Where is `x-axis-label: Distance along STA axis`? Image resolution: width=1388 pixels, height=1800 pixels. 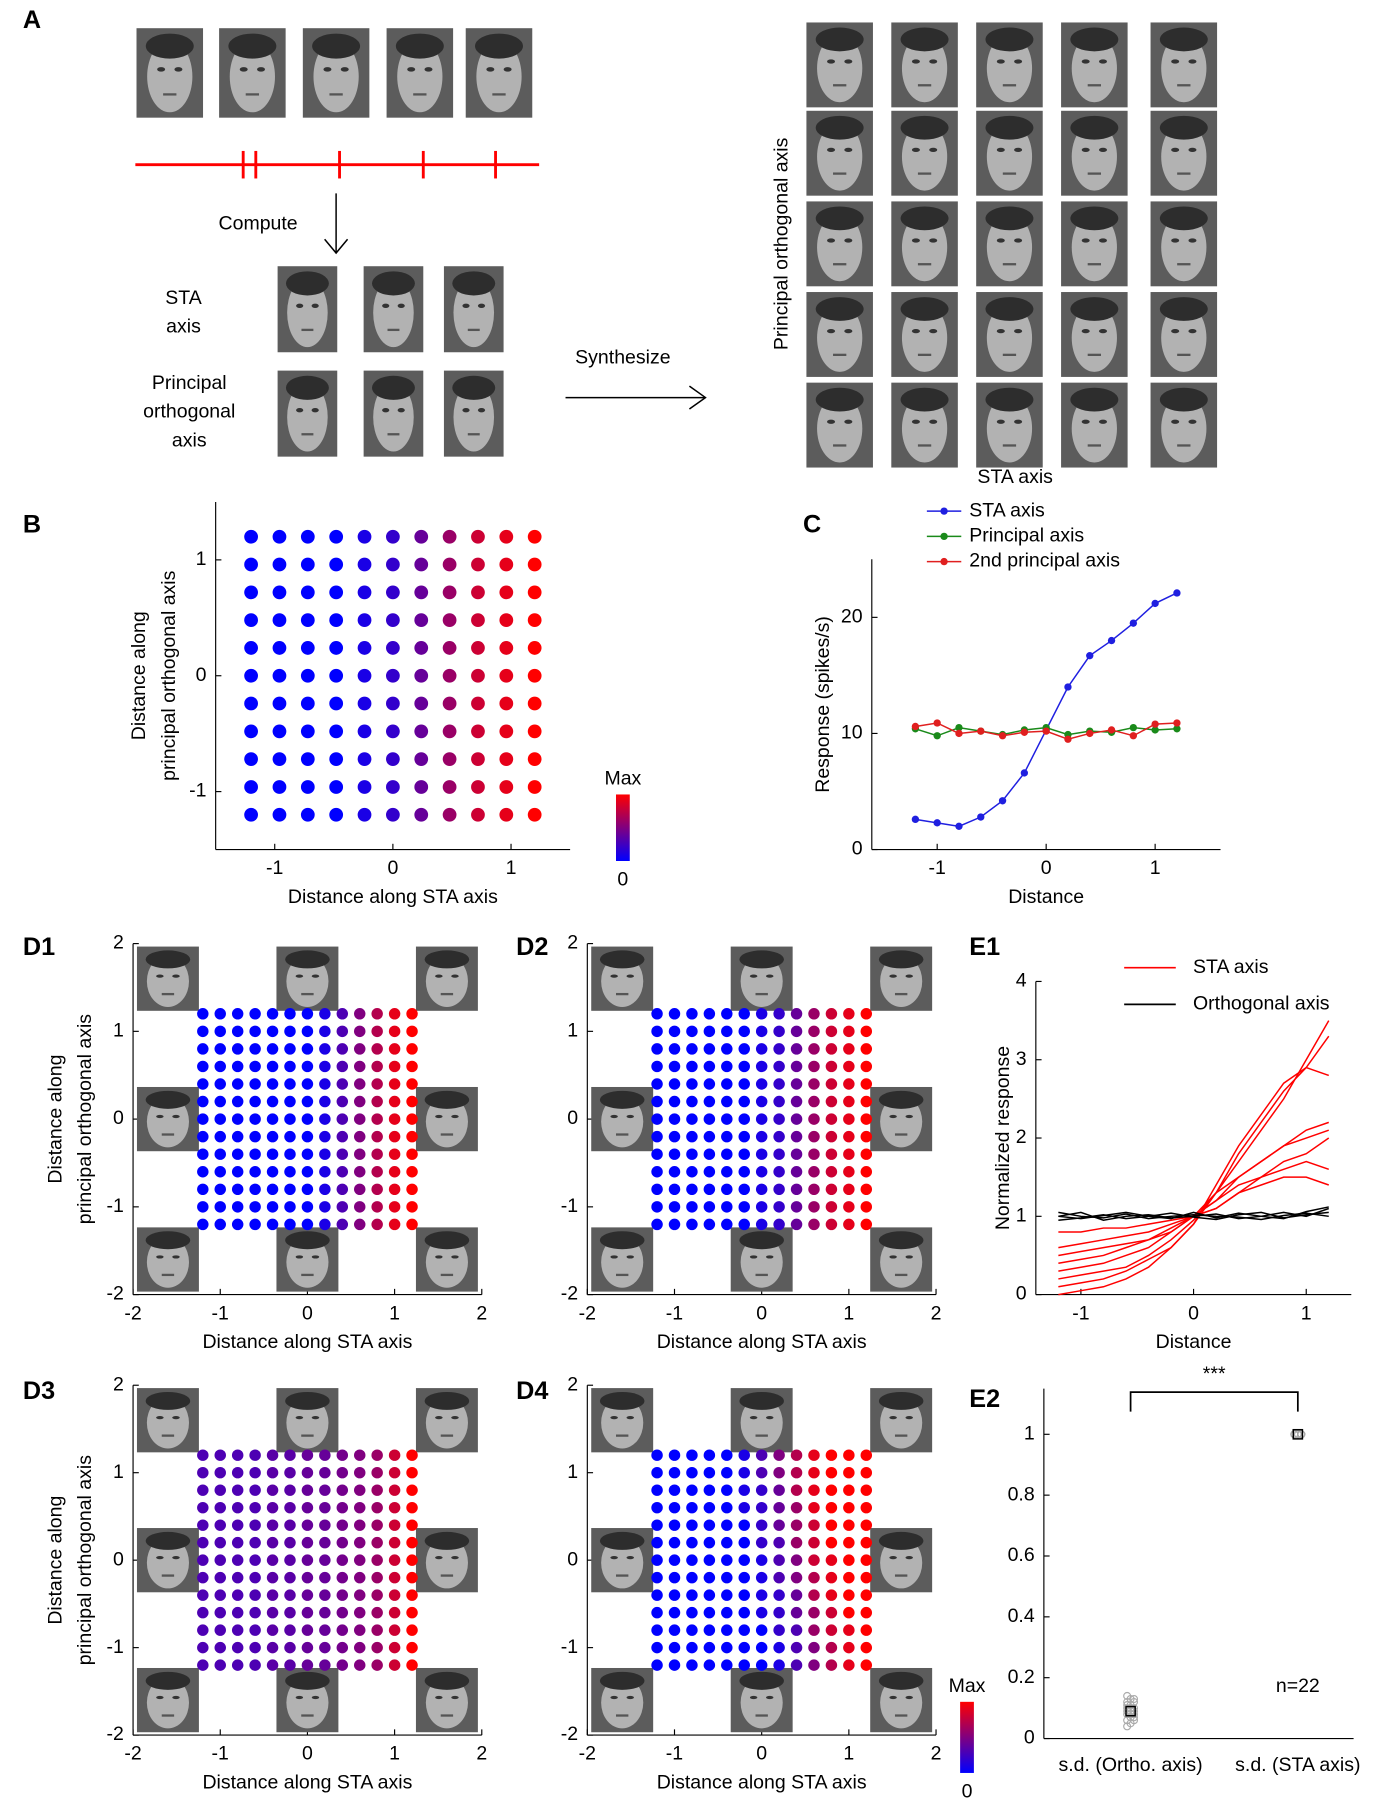 x-axis-label: Distance along STA axis is located at coordinates (307, 1342).